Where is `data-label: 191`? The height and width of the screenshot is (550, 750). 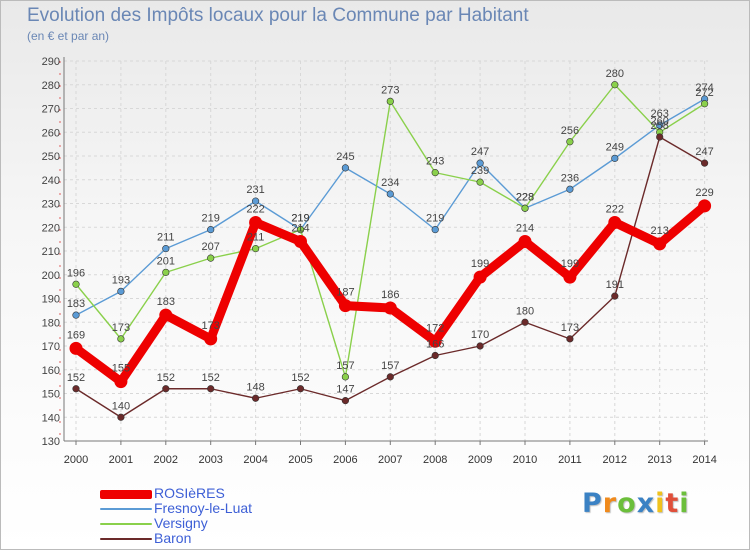 data-label: 191 is located at coordinates (615, 285).